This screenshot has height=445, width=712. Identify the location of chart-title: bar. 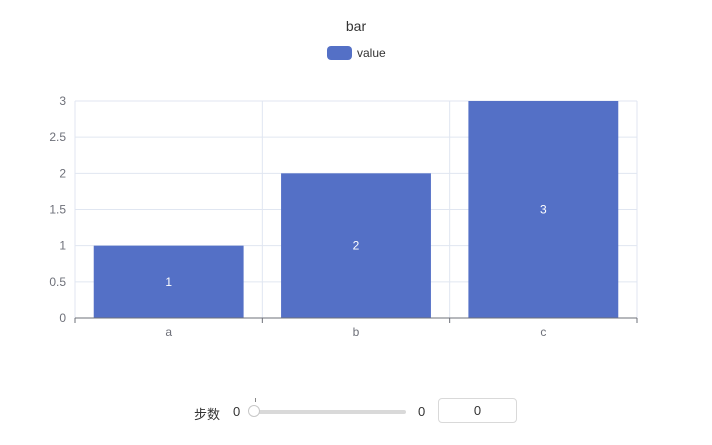
(356, 26).